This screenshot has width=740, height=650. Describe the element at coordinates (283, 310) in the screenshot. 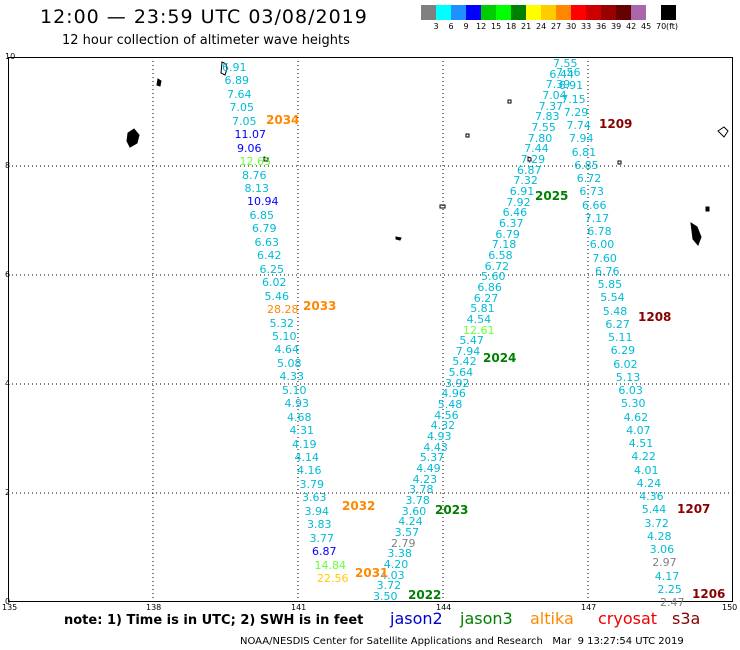

I see `wave-height-value: 28.28` at that location.